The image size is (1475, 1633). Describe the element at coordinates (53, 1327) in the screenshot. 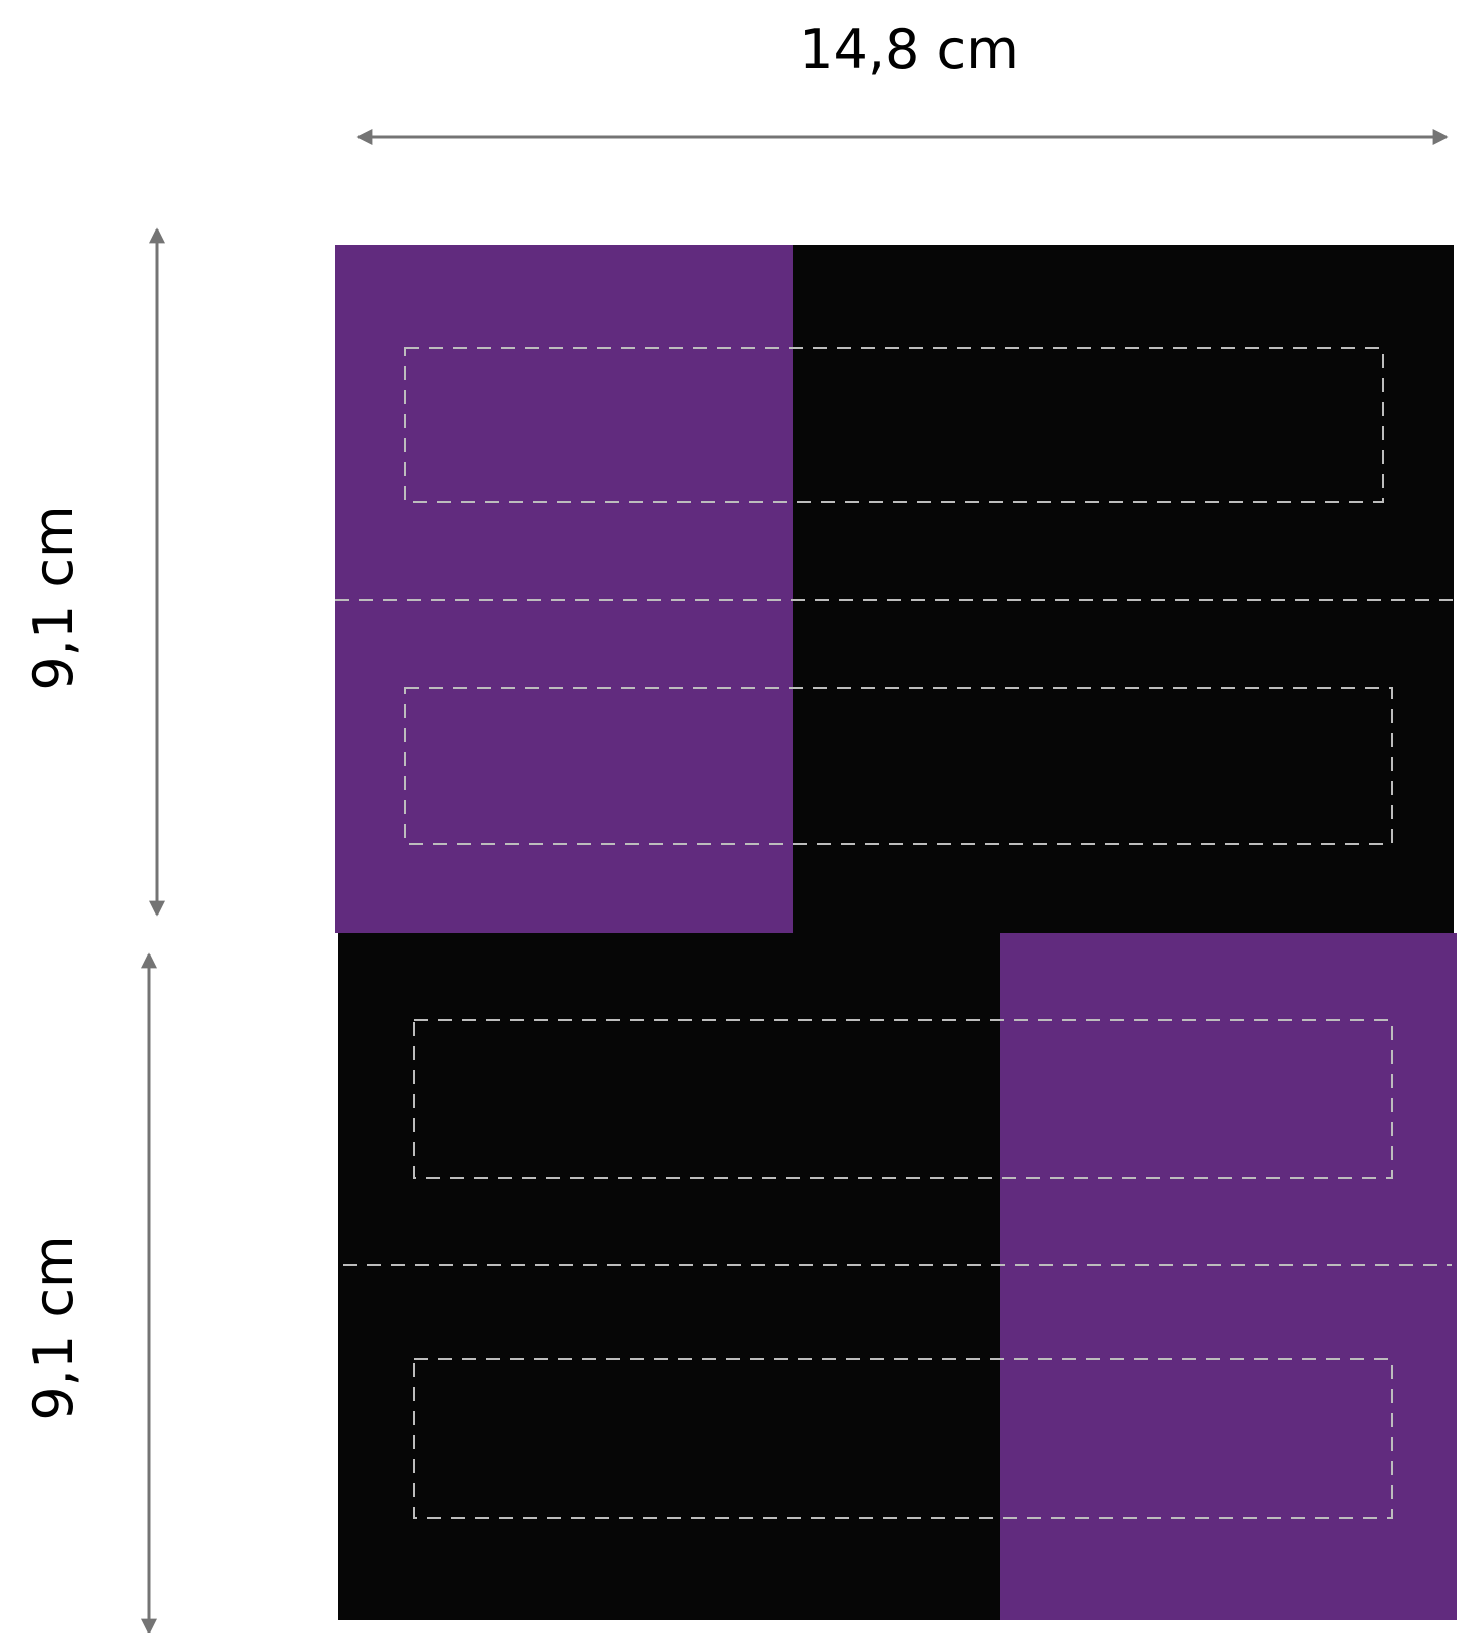

I see `bottom-height-dimension-label: 9,1 cm` at that location.